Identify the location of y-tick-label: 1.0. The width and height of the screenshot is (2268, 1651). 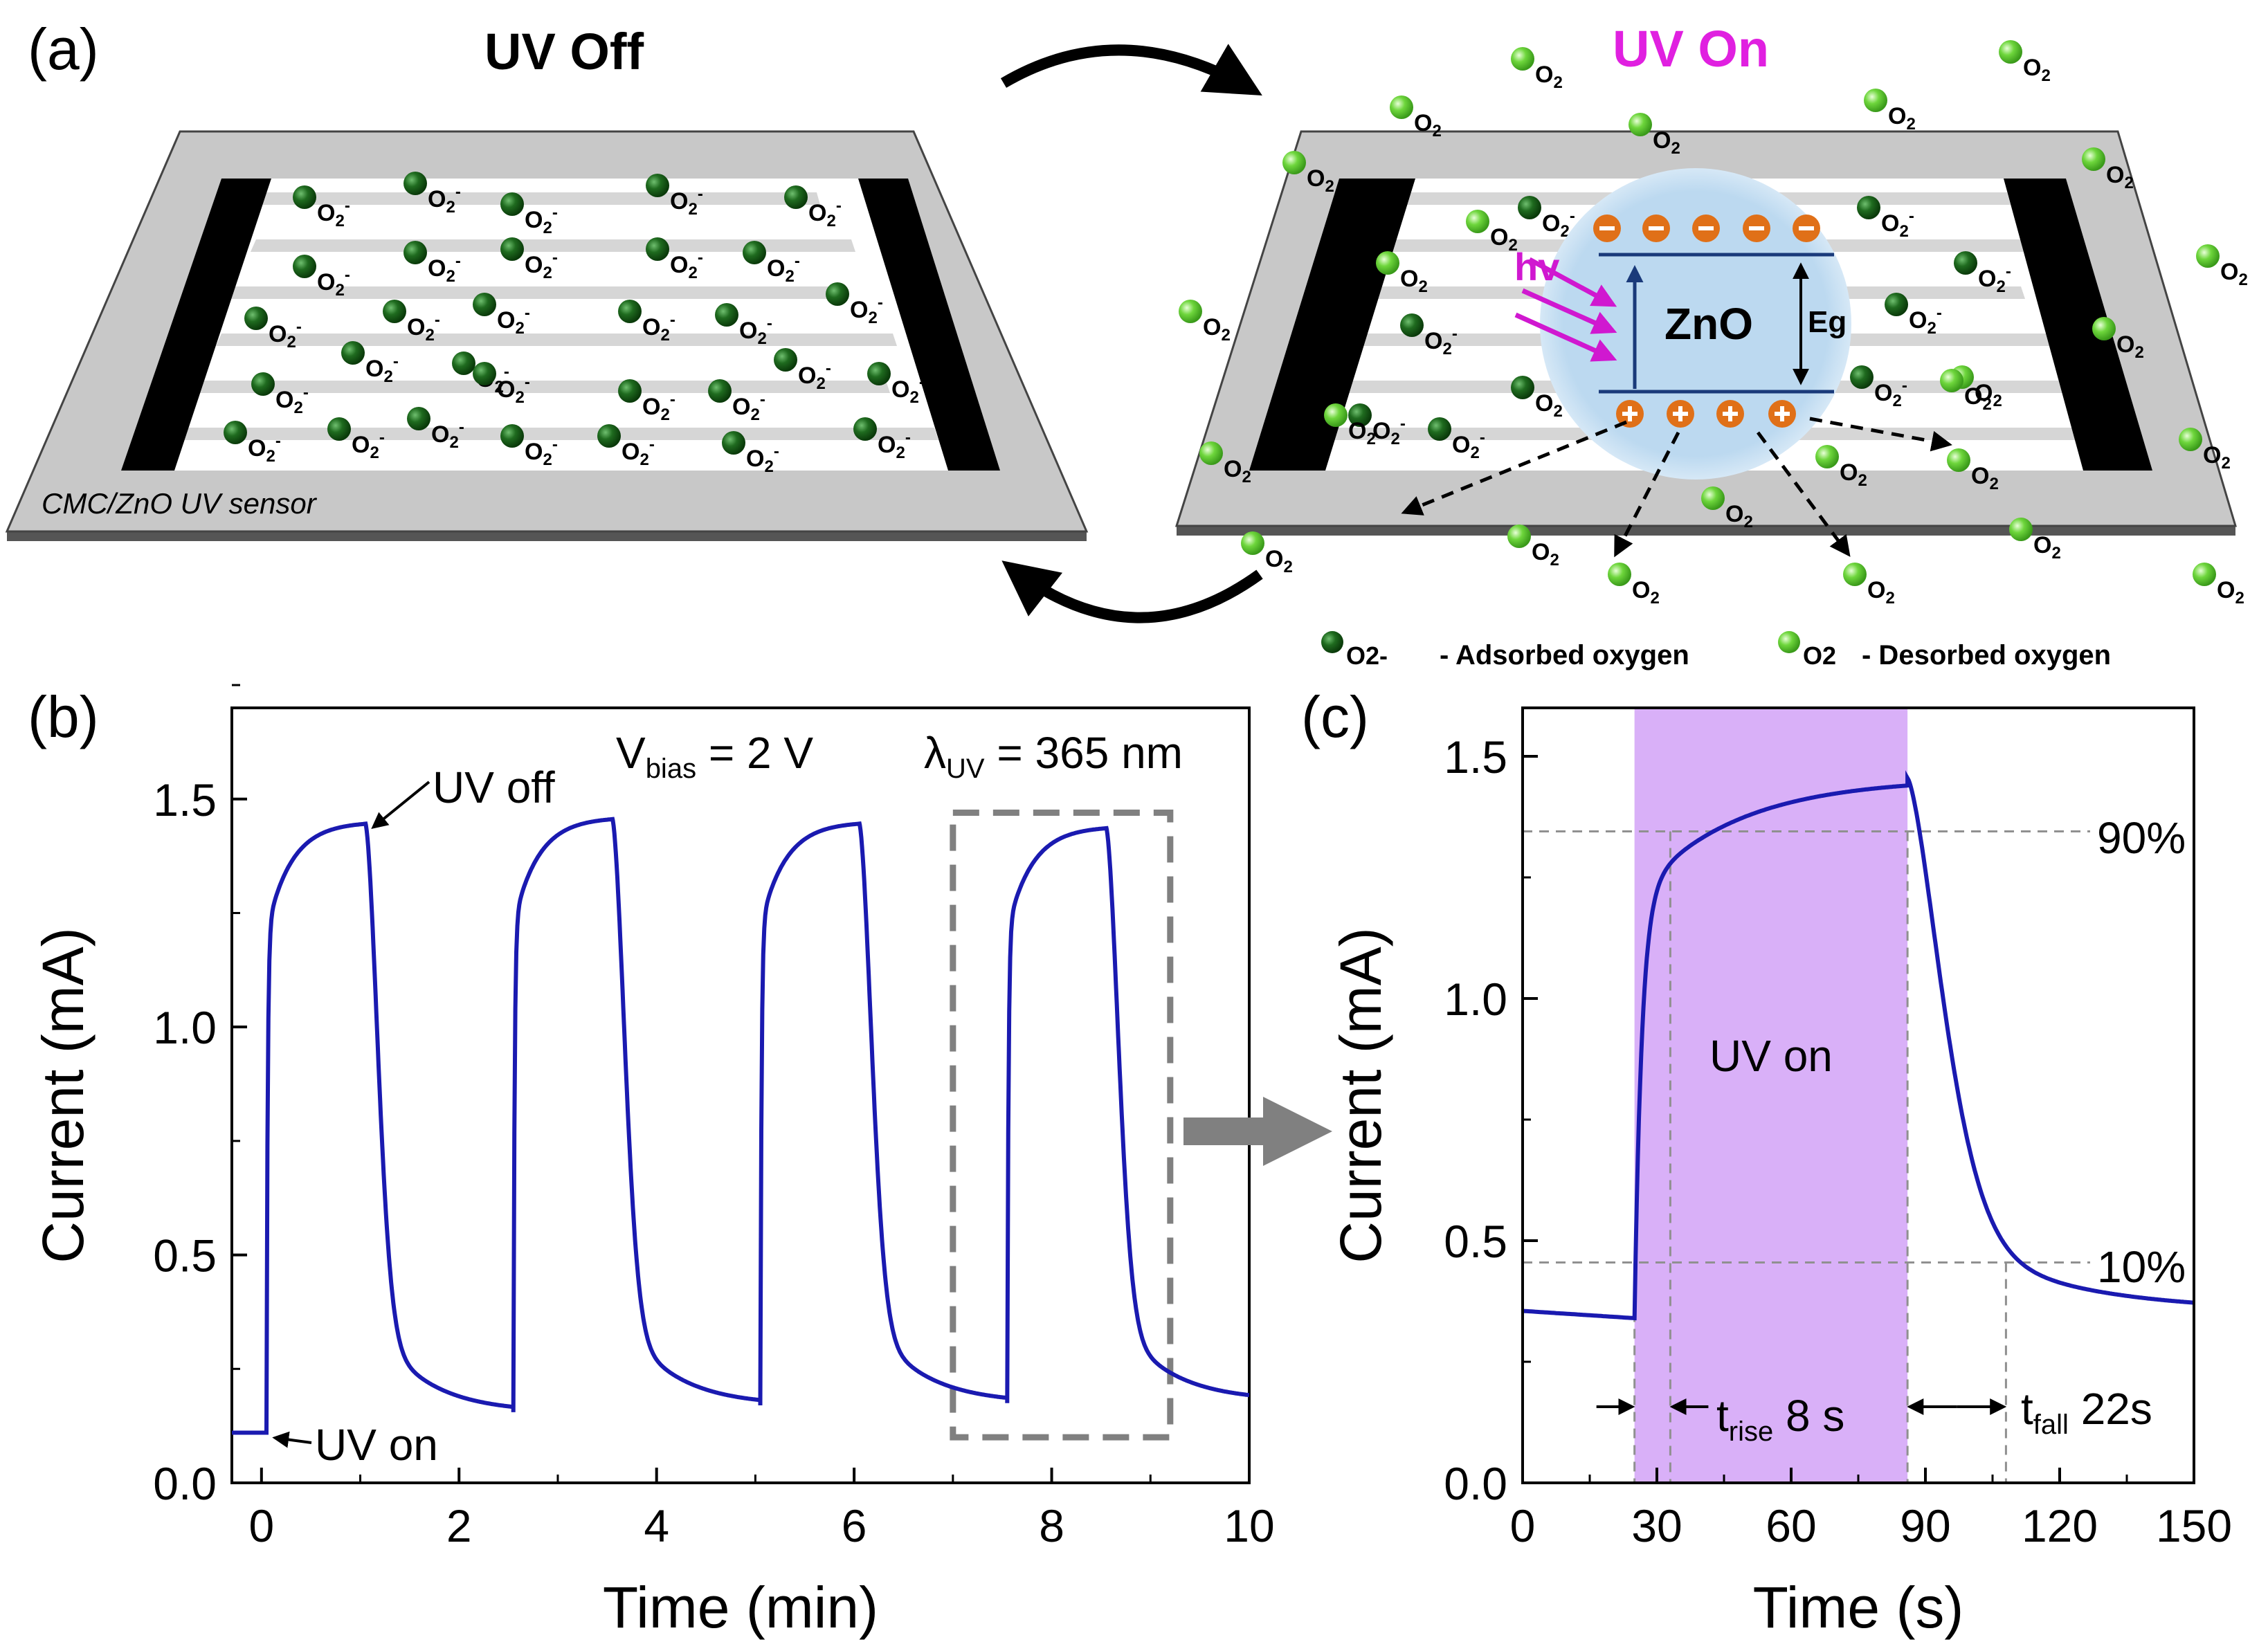
(1475, 999).